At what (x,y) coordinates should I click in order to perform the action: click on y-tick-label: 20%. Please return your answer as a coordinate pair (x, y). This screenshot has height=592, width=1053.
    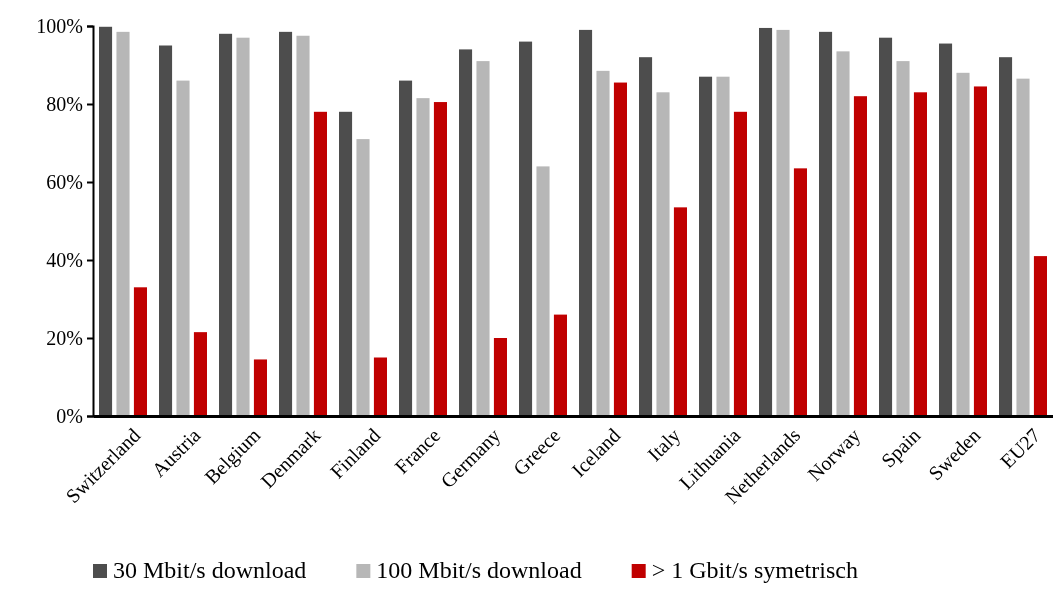
    Looking at the image, I should click on (64, 337).